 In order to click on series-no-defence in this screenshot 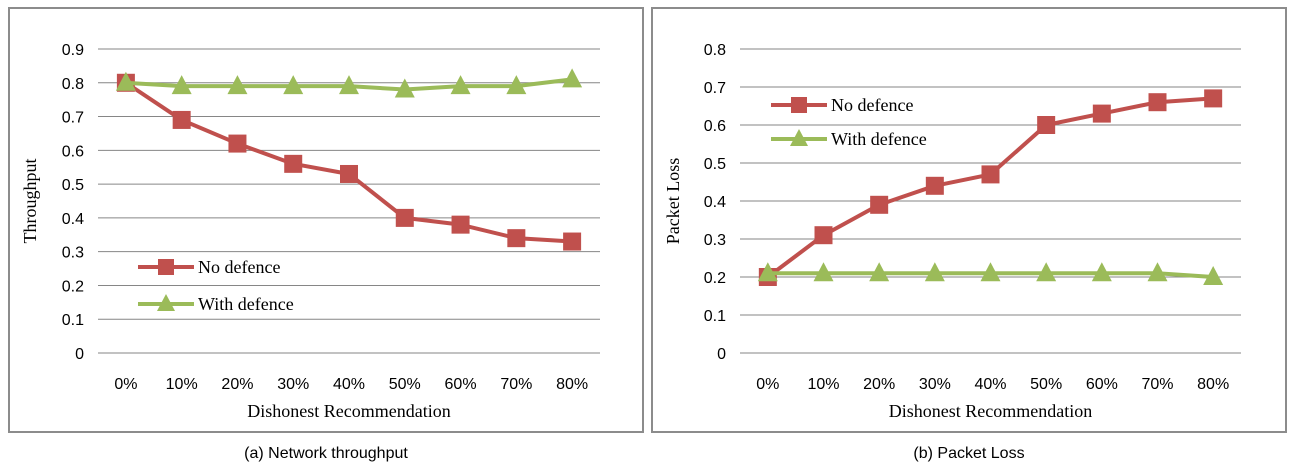, I will do `click(349, 162)`.